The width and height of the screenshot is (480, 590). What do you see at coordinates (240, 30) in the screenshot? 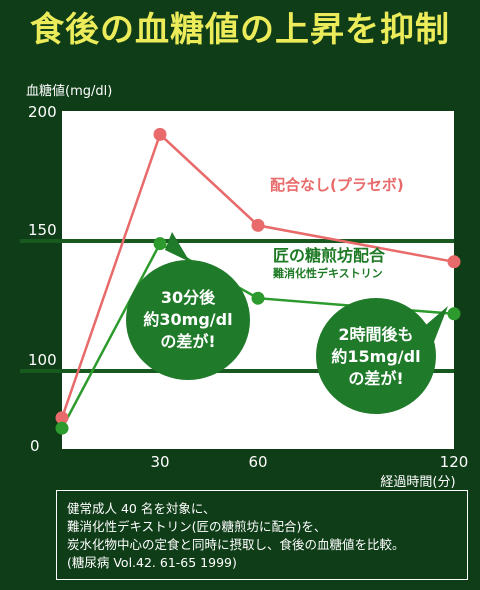
I see `page-title: 食後の血糖値の上昇を抑制` at bounding box center [240, 30].